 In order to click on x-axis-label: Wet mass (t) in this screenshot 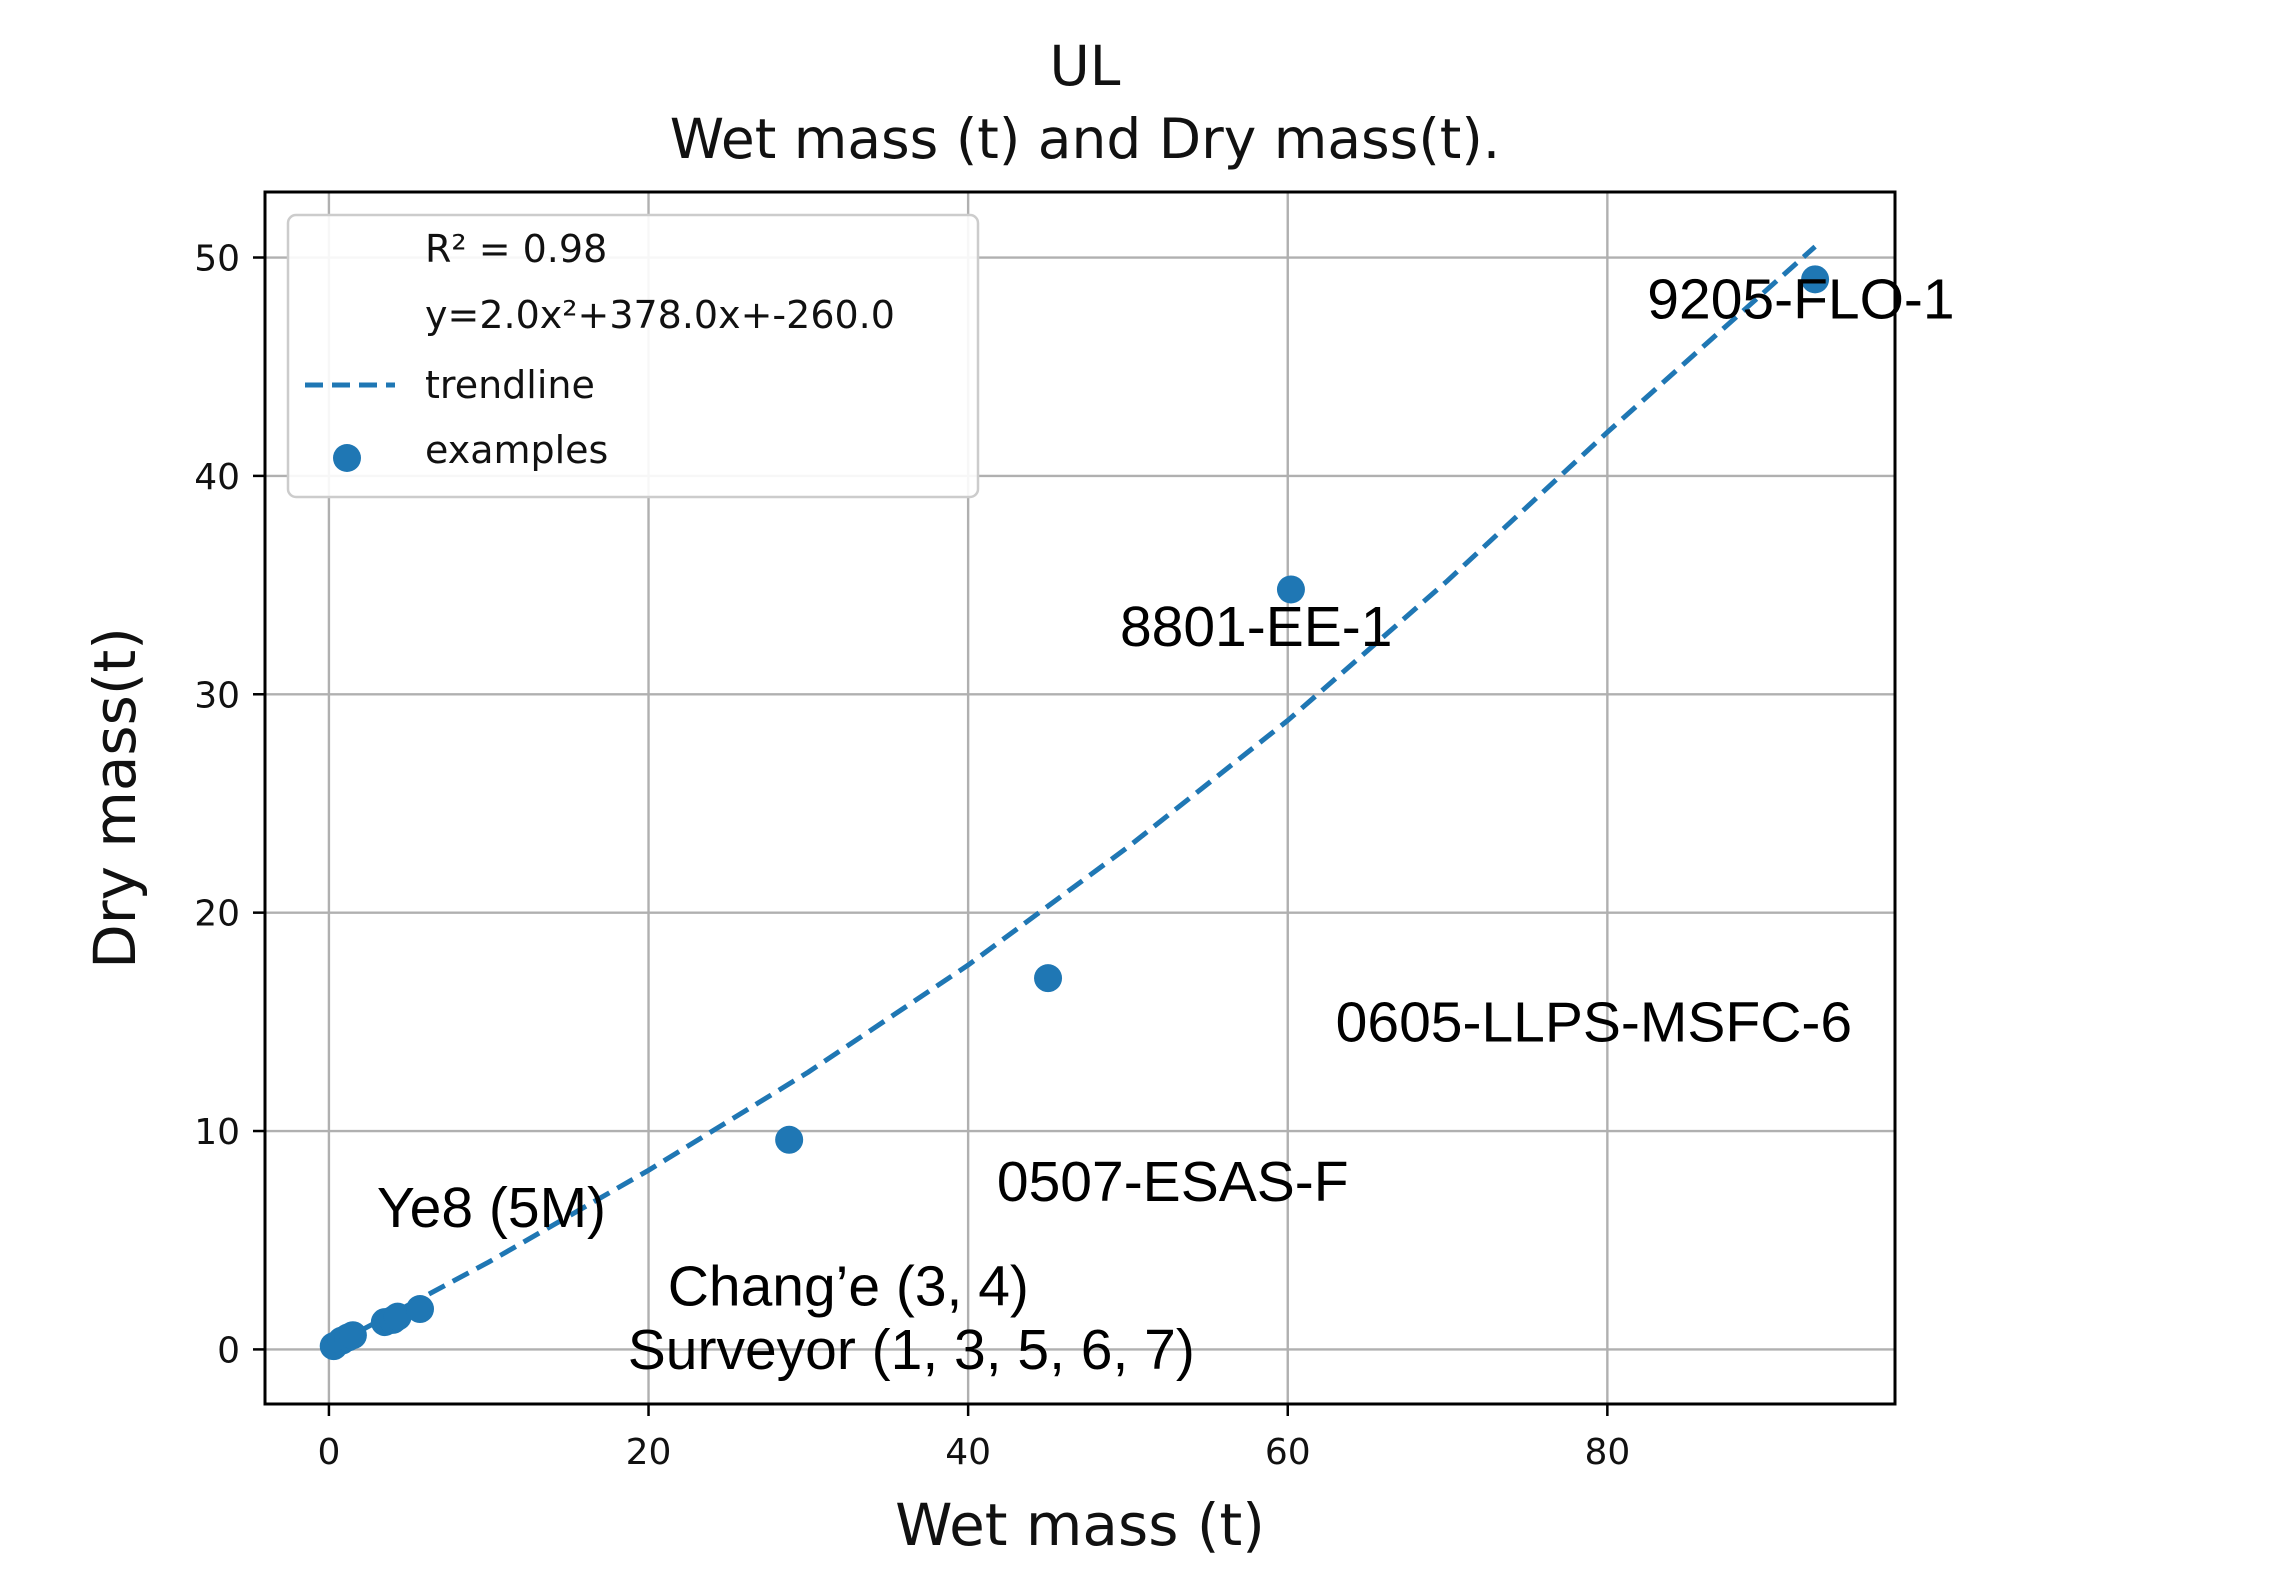, I will do `click(1080, 1525)`.